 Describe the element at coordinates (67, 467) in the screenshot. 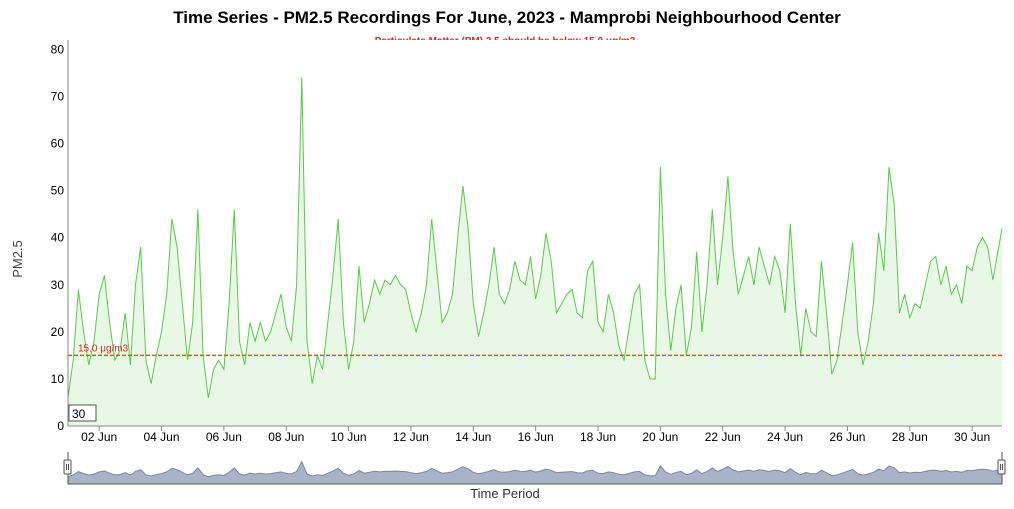

I see `navigator-handle-left` at that location.